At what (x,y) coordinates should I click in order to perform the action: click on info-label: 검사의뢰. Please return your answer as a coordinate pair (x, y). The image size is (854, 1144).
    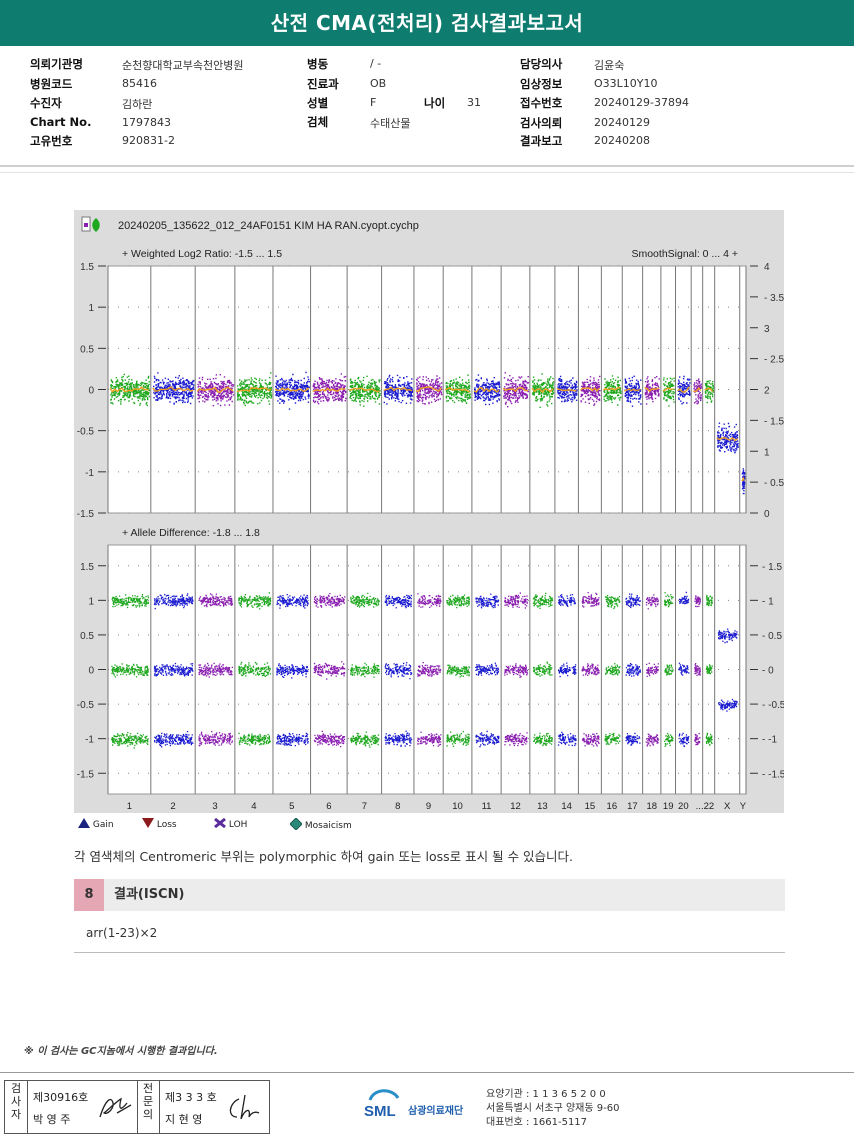
    Looking at the image, I should click on (541, 123).